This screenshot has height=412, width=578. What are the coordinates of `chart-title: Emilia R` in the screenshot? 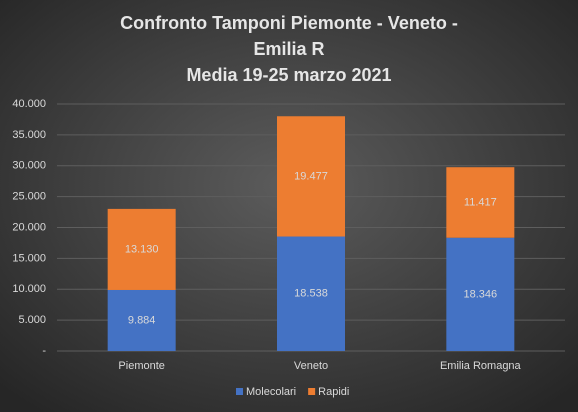 It's located at (288, 49).